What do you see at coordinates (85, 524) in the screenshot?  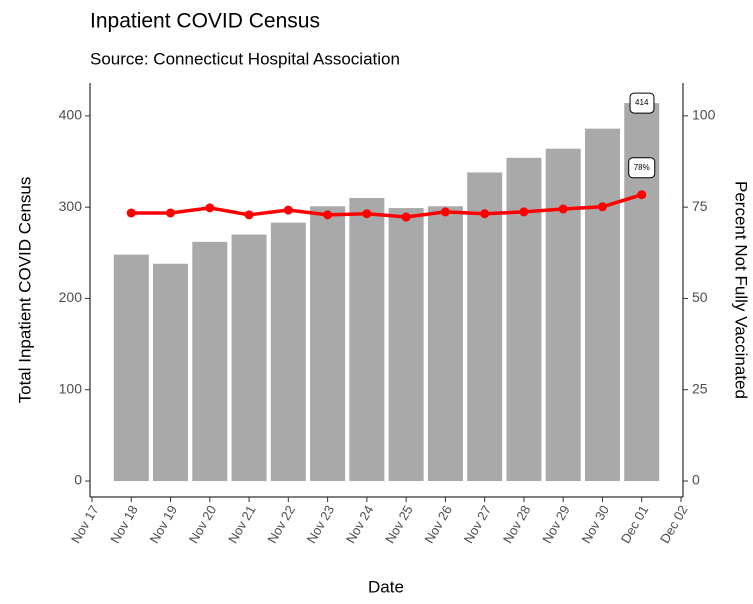 I see `x-tick-label: Nov 17` at bounding box center [85, 524].